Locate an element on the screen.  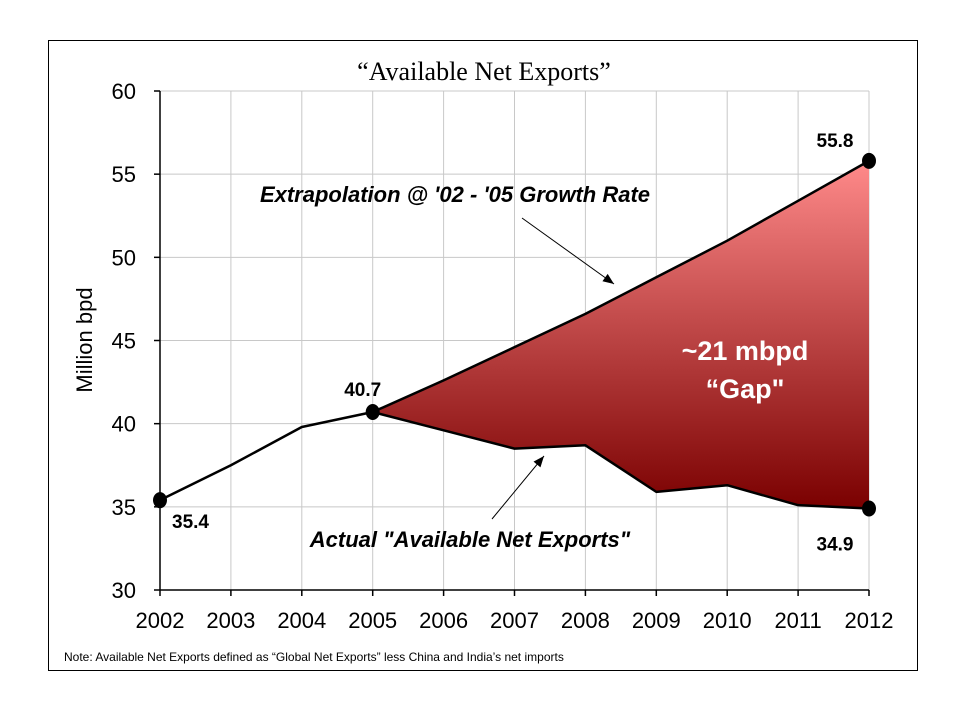
y-tick-label: 60 is located at coordinates (124, 91).